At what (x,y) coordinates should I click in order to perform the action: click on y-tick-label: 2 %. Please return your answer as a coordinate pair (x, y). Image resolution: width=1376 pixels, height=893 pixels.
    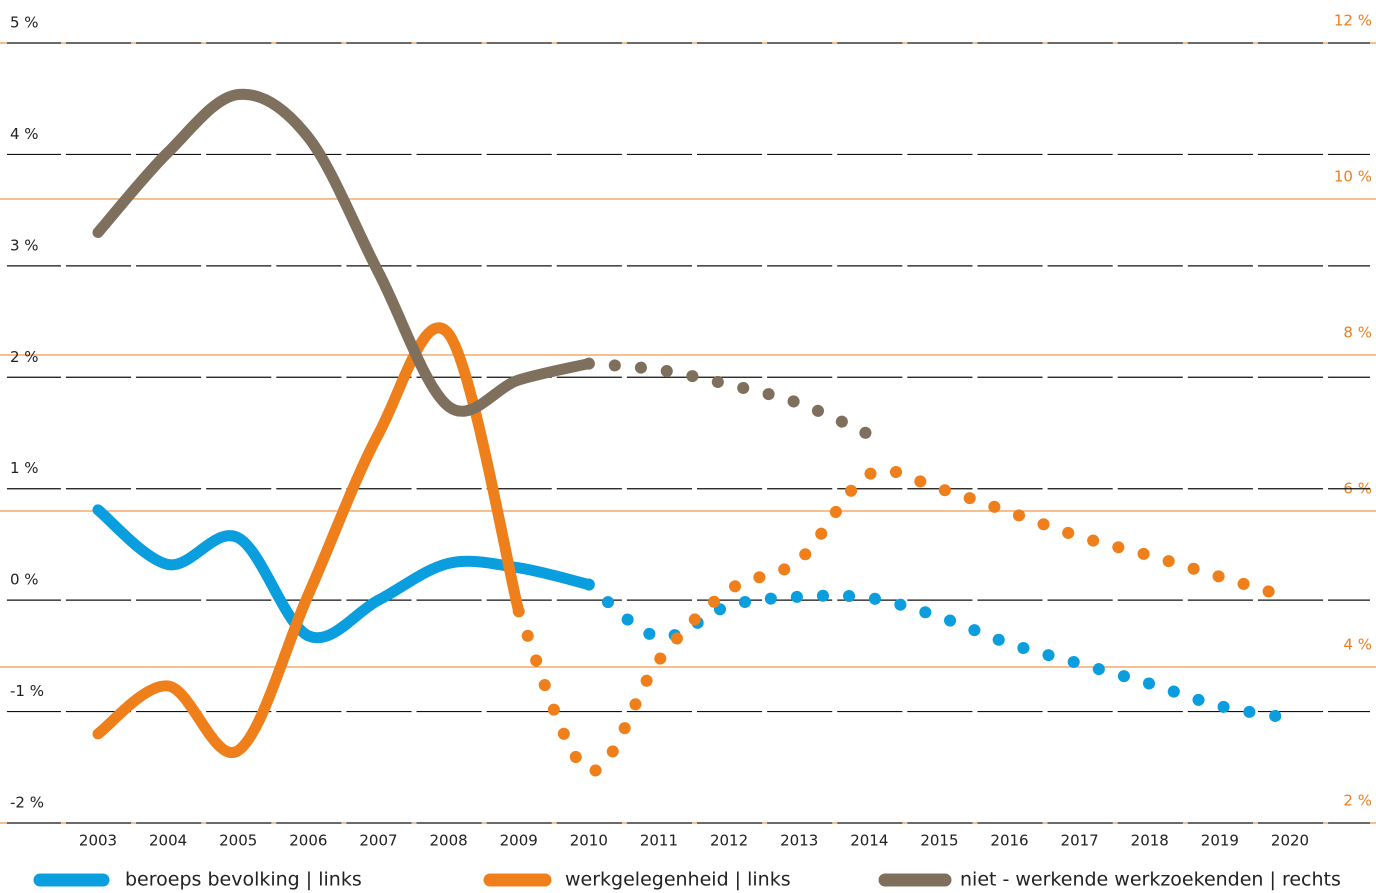
    Looking at the image, I should click on (24, 357).